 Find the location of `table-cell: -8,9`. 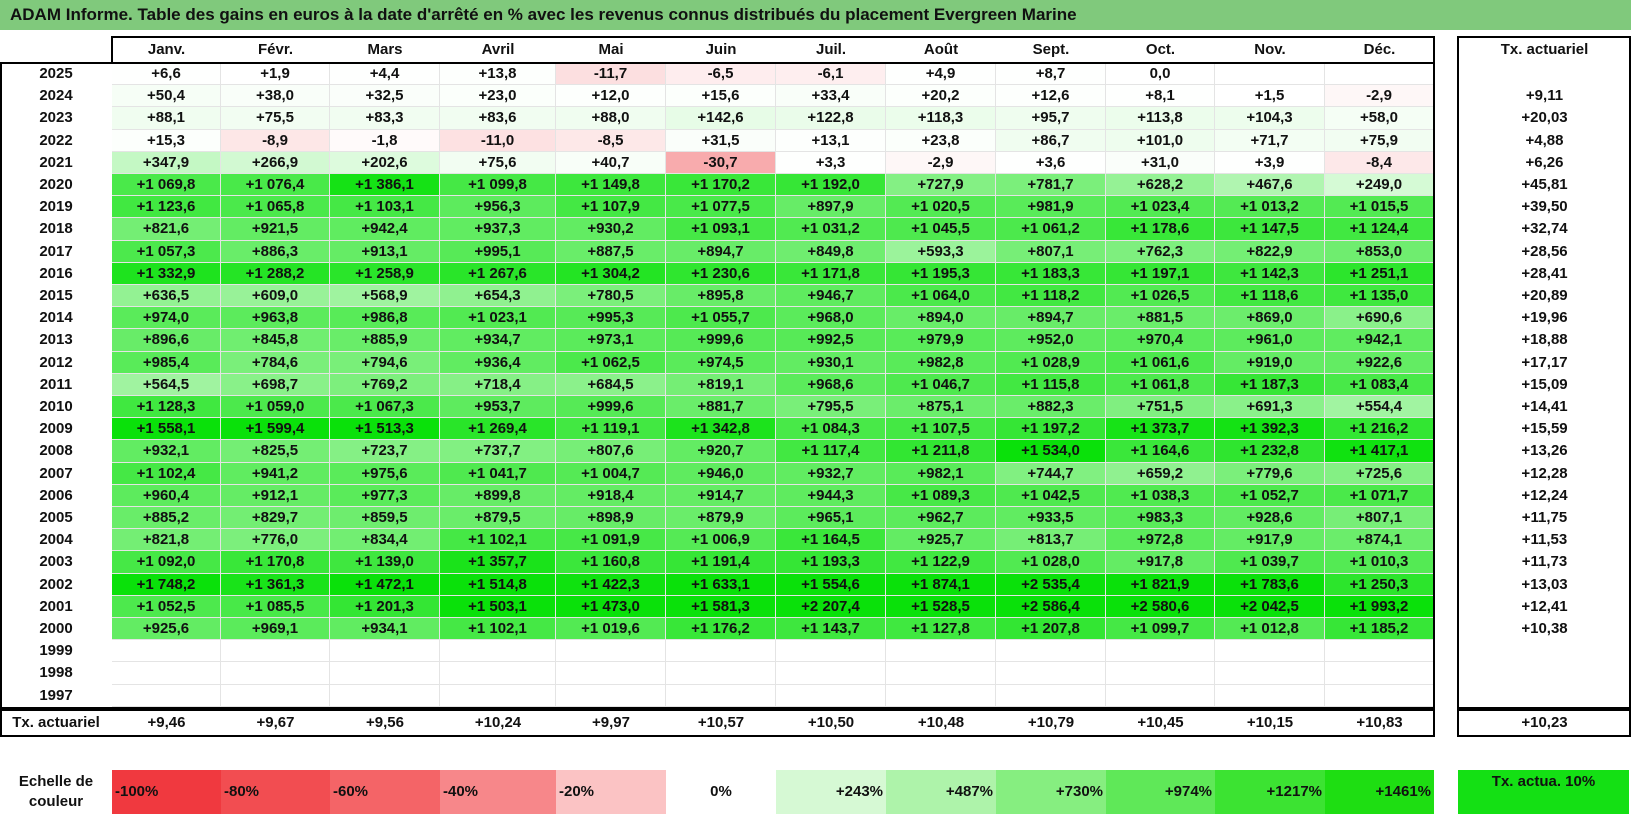

table-cell: -8,9 is located at coordinates (275, 140).